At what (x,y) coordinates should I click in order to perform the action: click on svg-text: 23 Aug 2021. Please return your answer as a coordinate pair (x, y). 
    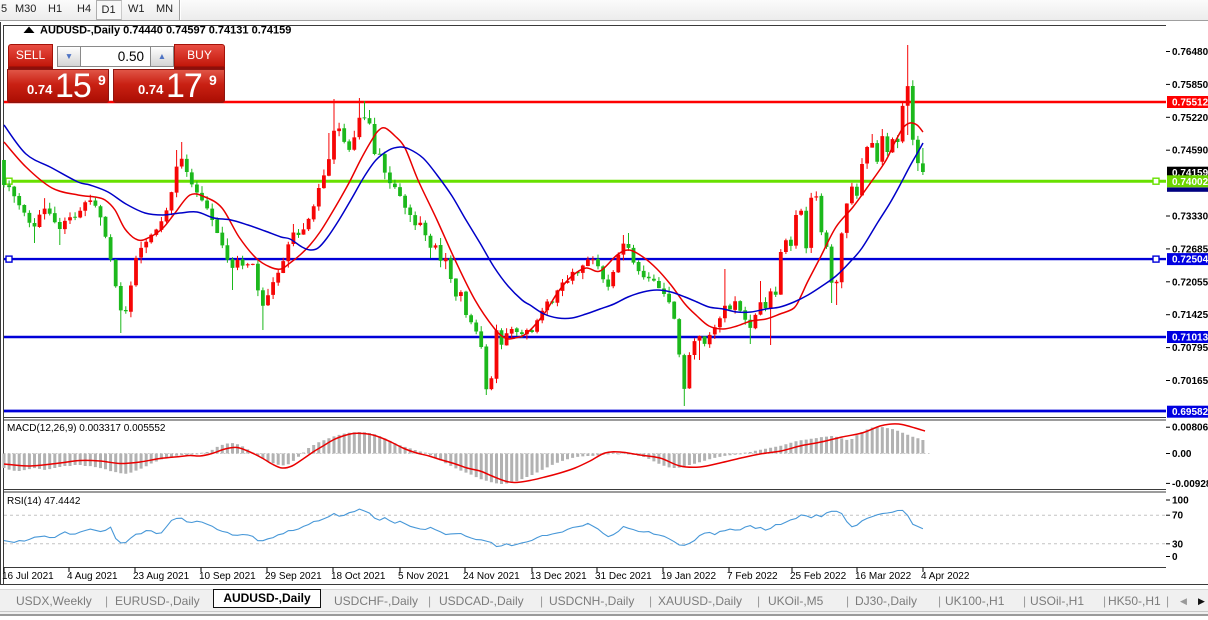
    Looking at the image, I should click on (161, 576).